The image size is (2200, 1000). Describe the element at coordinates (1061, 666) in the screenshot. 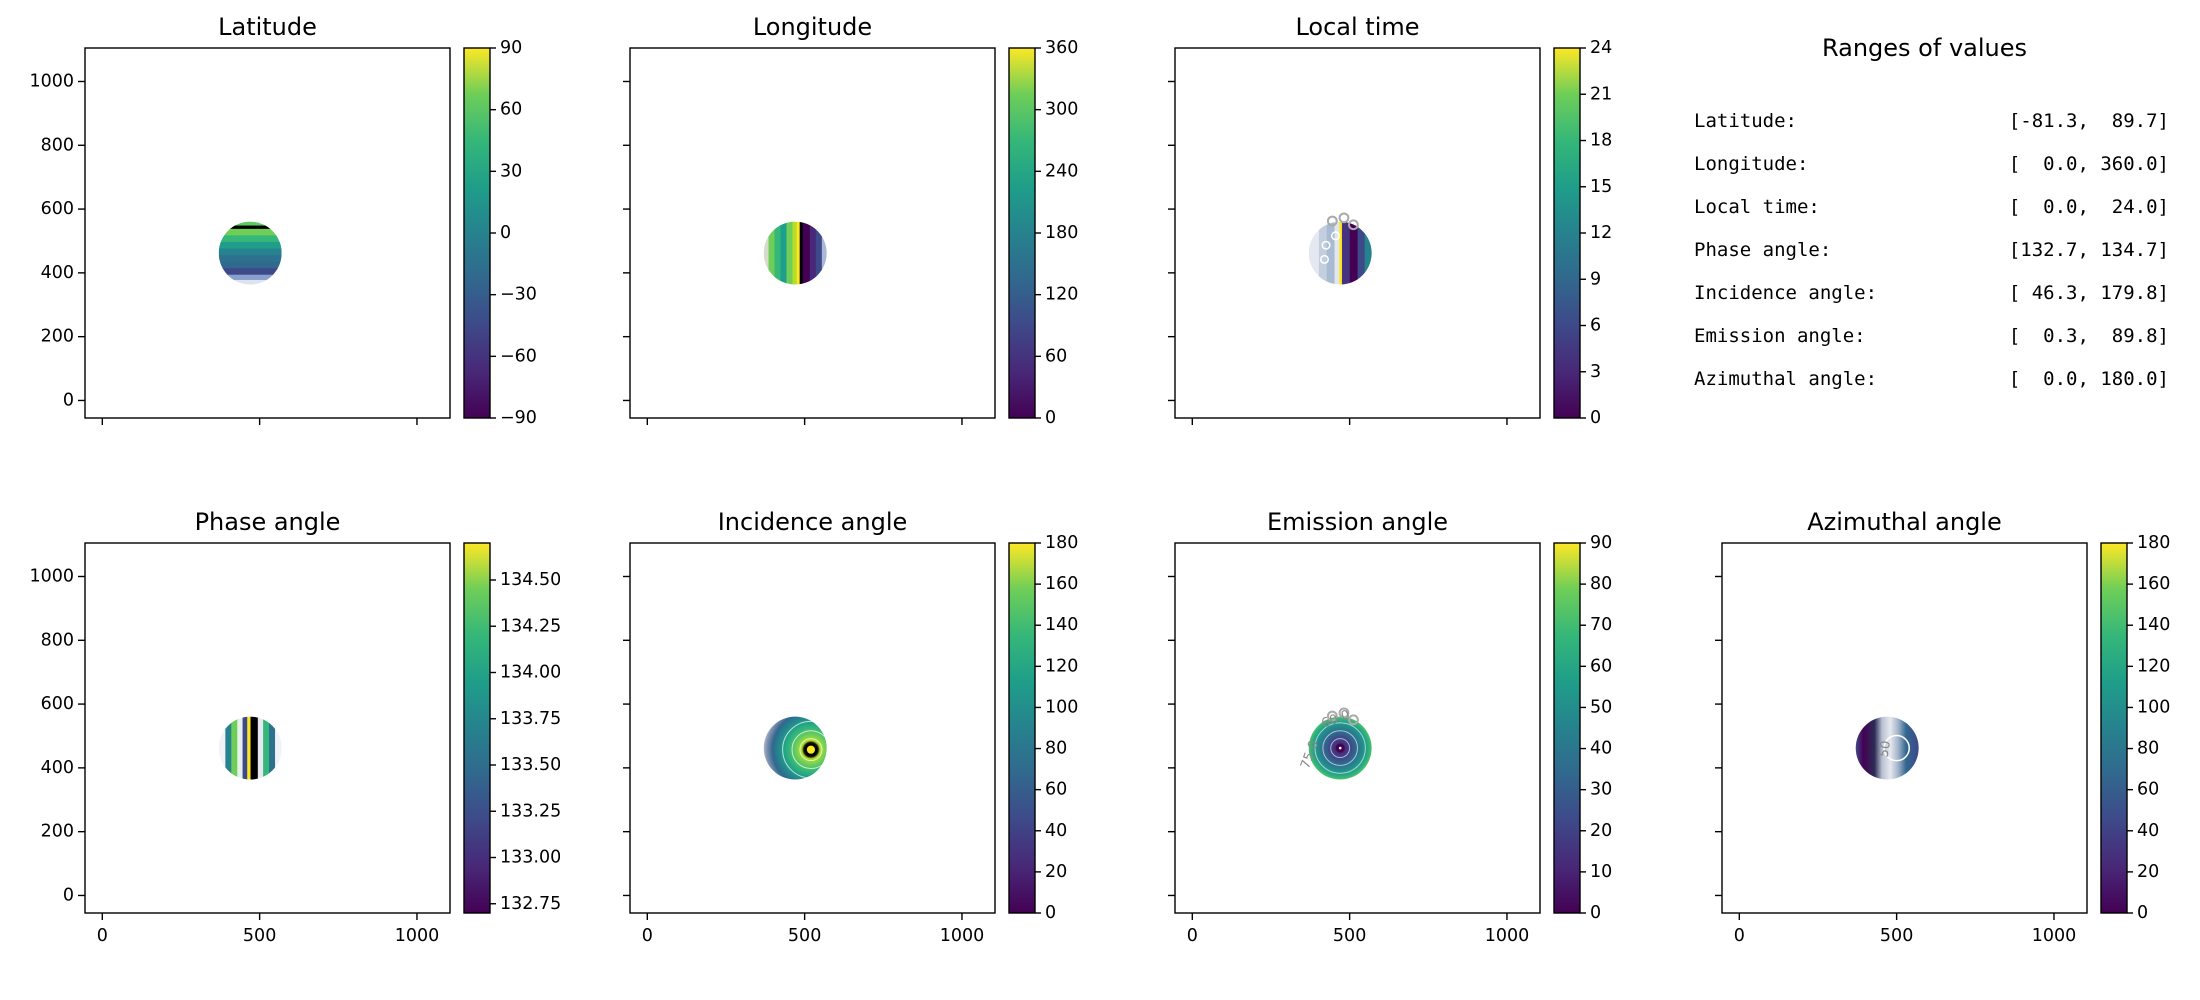

I see `colorbar-tick-label: 120` at that location.